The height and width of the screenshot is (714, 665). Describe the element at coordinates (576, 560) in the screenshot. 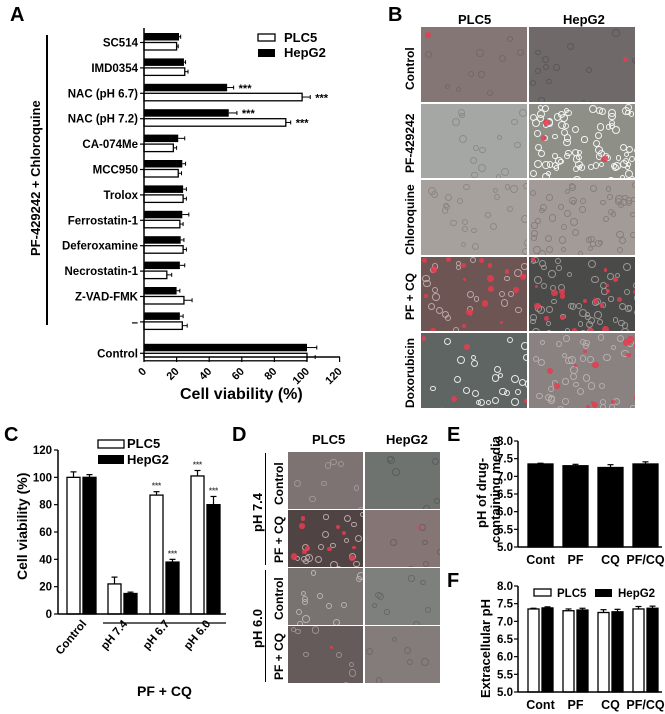

I see `svg-text: PF` at that location.